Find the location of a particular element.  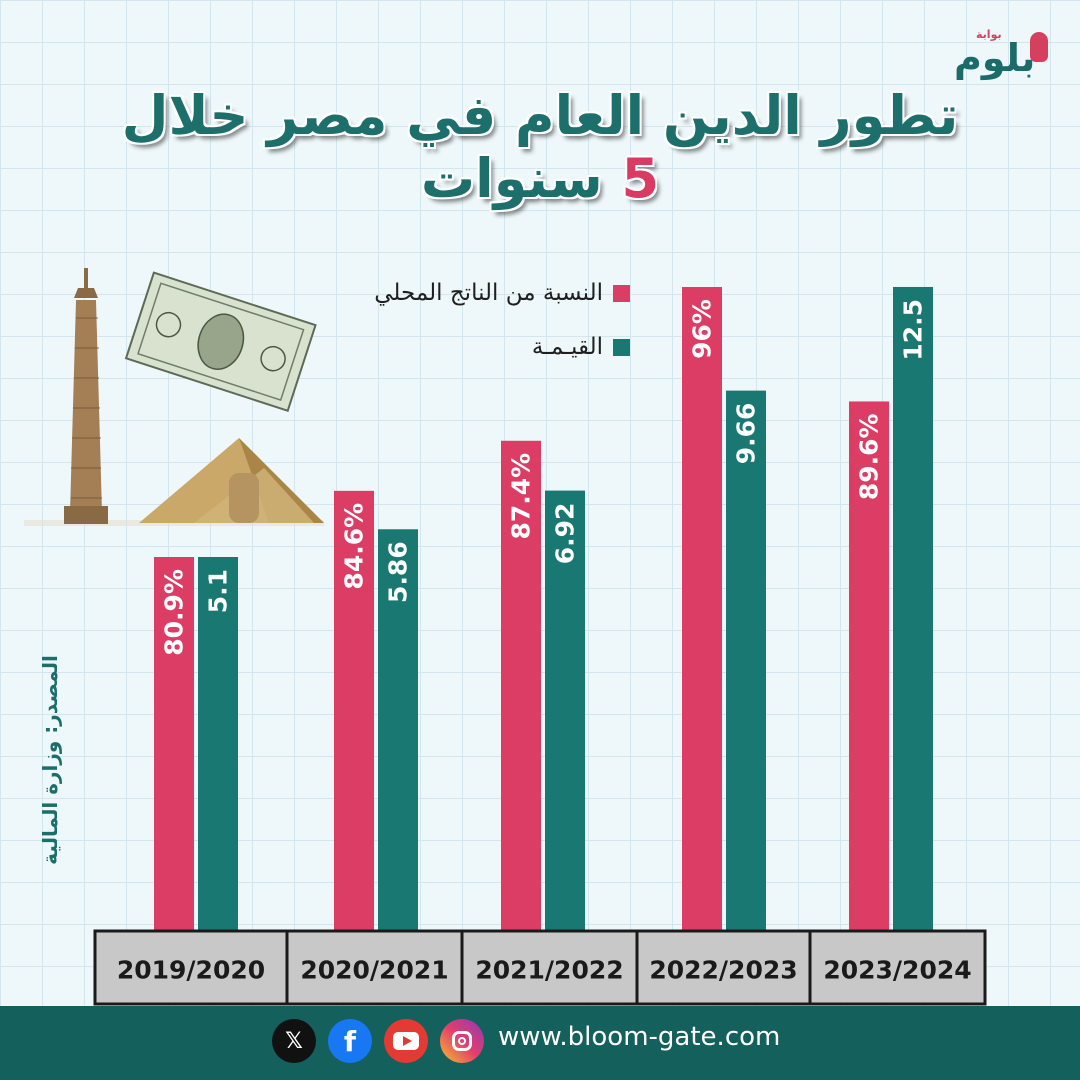

facebook-glyph: f is located at coordinates (350, 1041).